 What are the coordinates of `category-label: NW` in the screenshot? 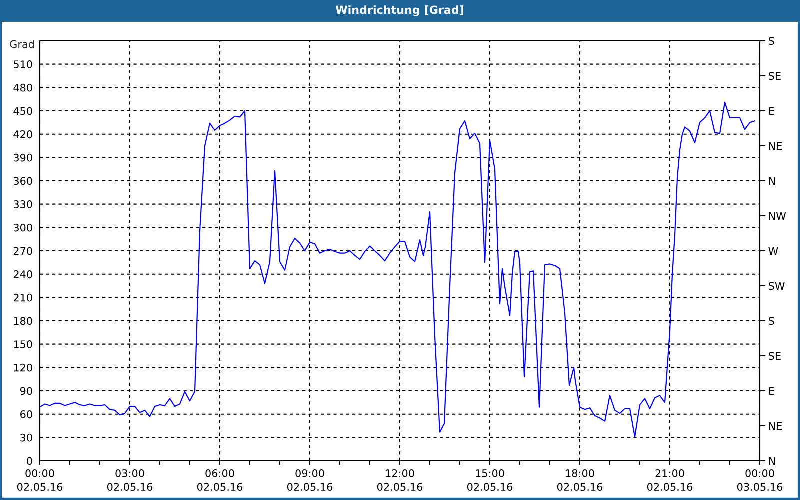 It's located at (777, 216).